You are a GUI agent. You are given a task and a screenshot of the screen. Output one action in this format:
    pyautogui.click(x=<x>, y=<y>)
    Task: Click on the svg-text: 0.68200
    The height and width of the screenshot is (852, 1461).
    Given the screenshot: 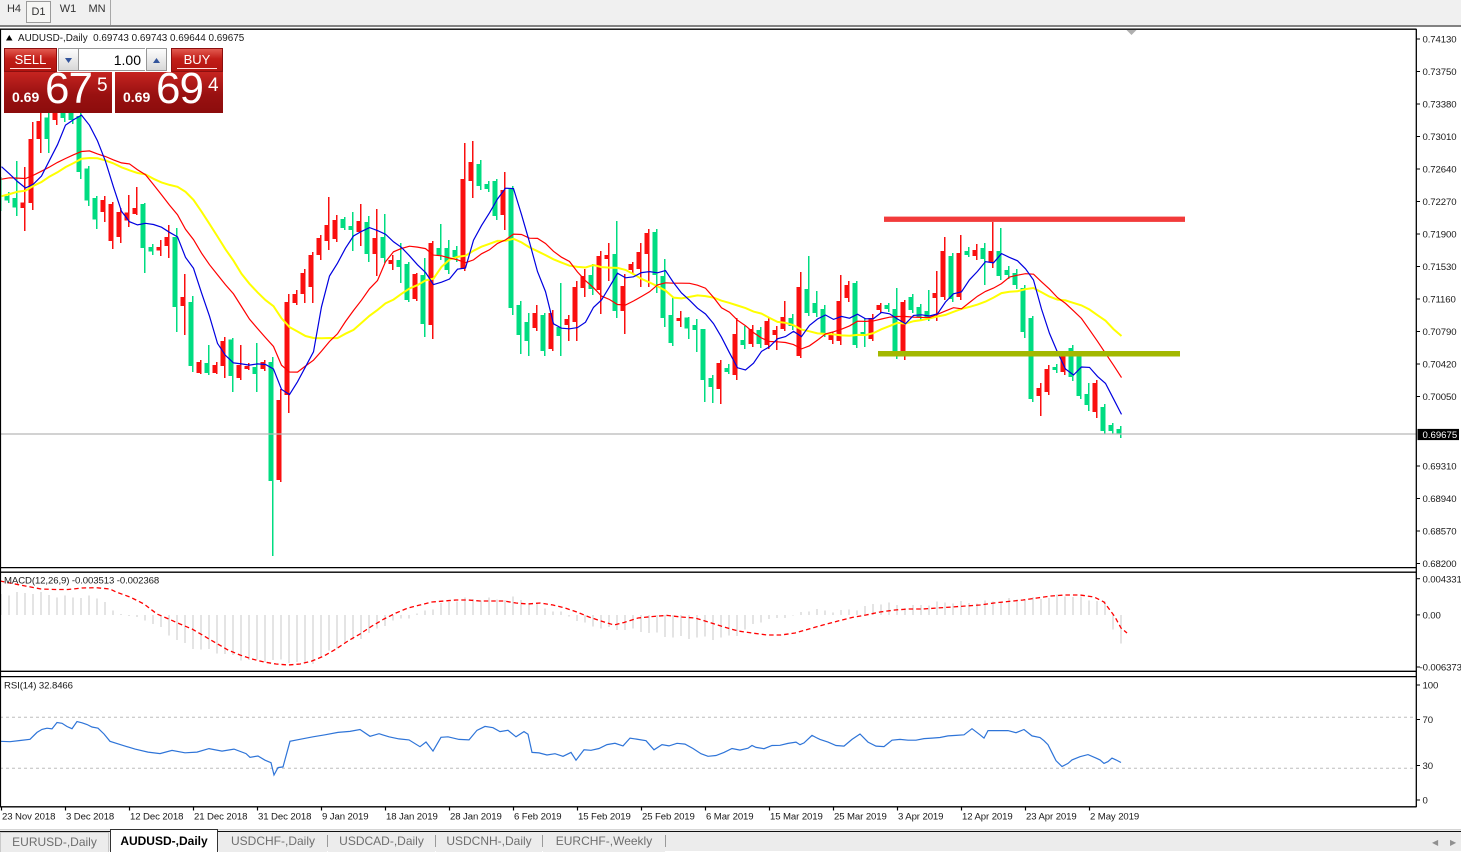 What is the action you would take?
    pyautogui.click(x=1440, y=564)
    